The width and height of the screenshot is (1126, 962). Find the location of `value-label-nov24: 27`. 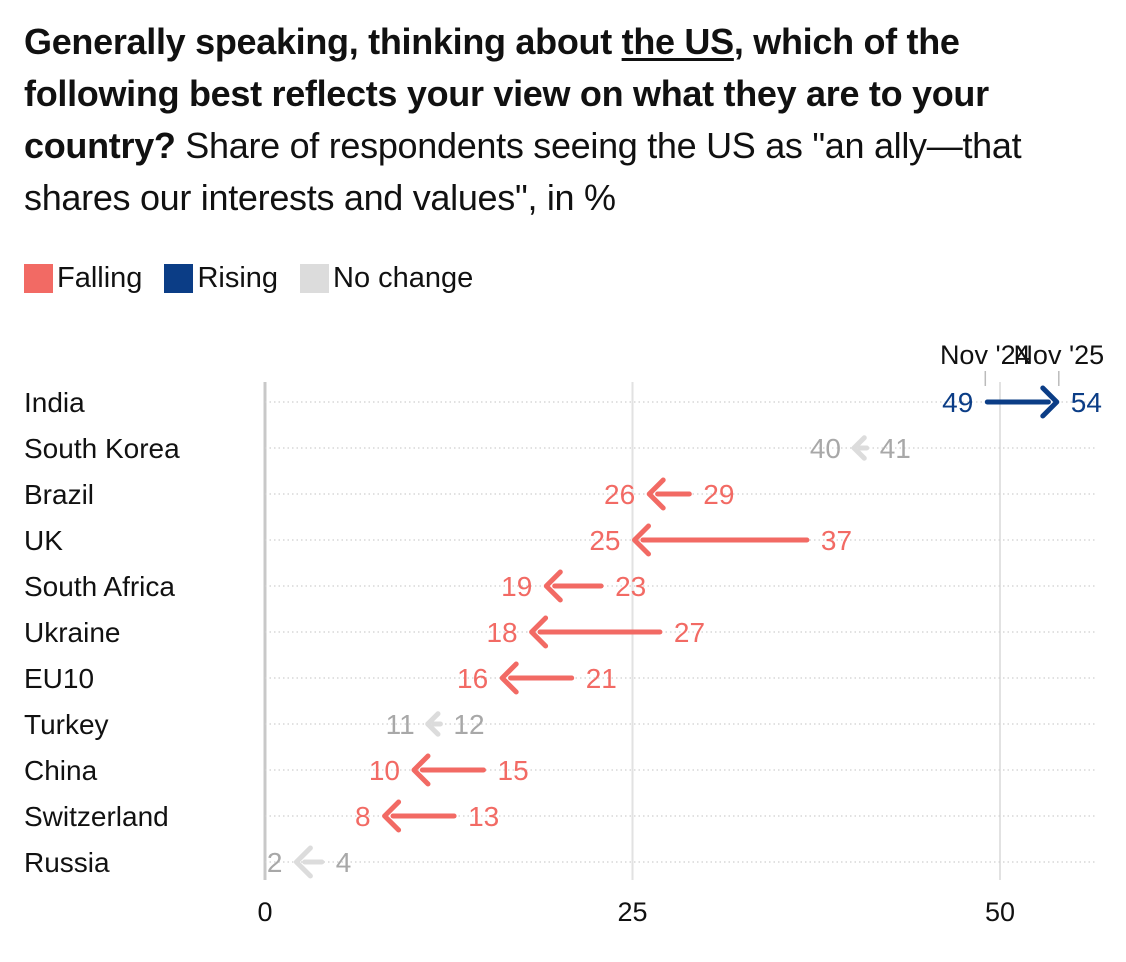

value-label-nov24: 27 is located at coordinates (689, 632).